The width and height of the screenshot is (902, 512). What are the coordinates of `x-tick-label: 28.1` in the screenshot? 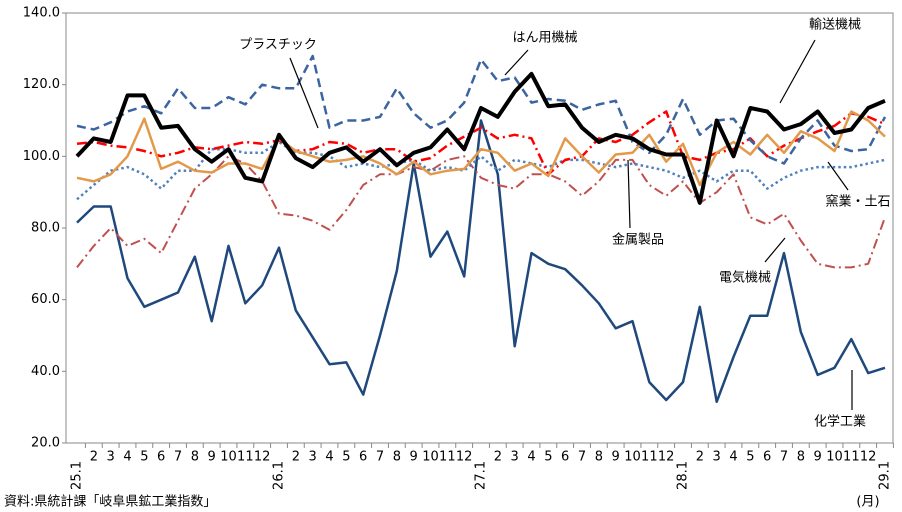 It's located at (683, 475).